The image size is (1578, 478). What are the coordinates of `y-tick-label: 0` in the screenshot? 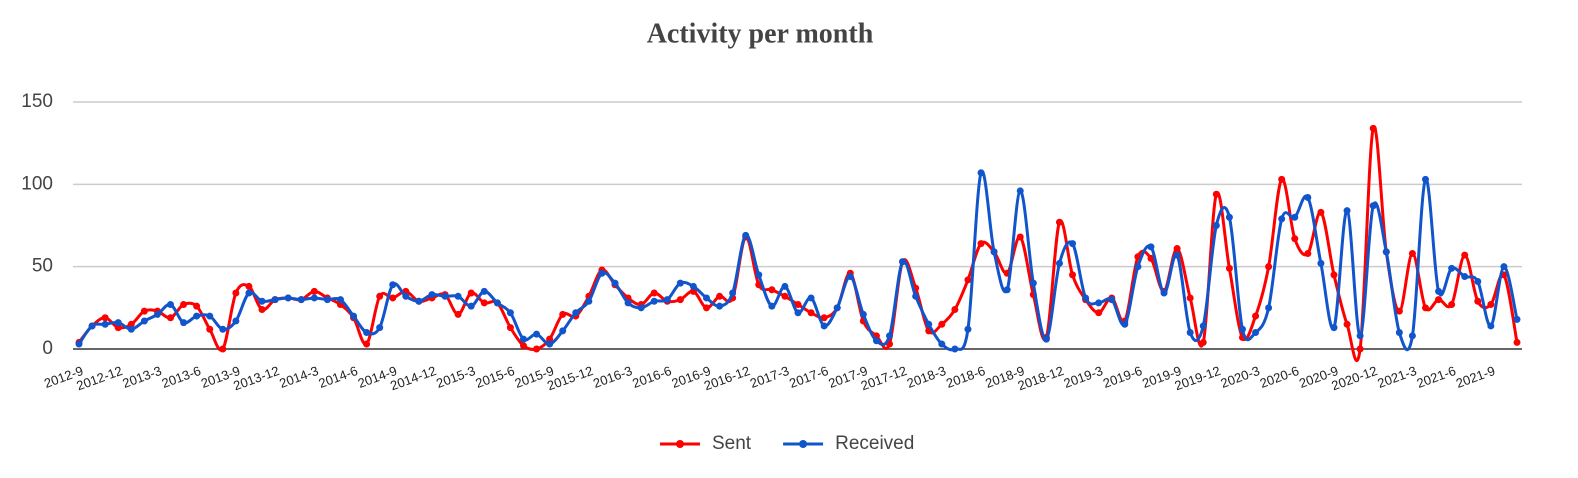 It's located at (47, 348).